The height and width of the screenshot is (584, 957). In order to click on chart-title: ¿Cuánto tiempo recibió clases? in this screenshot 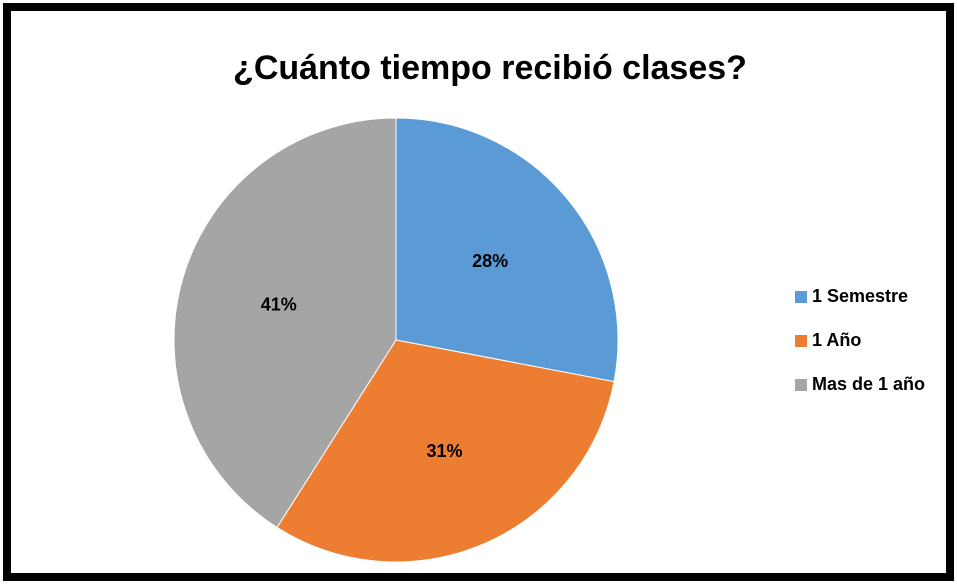, I will do `click(490, 68)`.